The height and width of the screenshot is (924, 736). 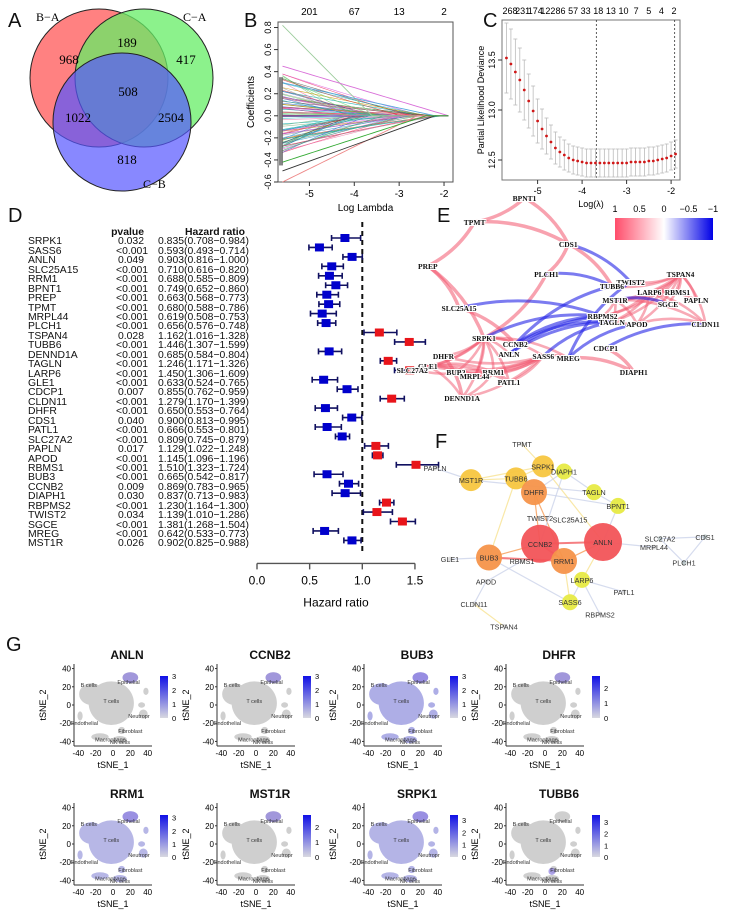 I want to click on gene-node-label: CDS1, so click(x=568, y=244).